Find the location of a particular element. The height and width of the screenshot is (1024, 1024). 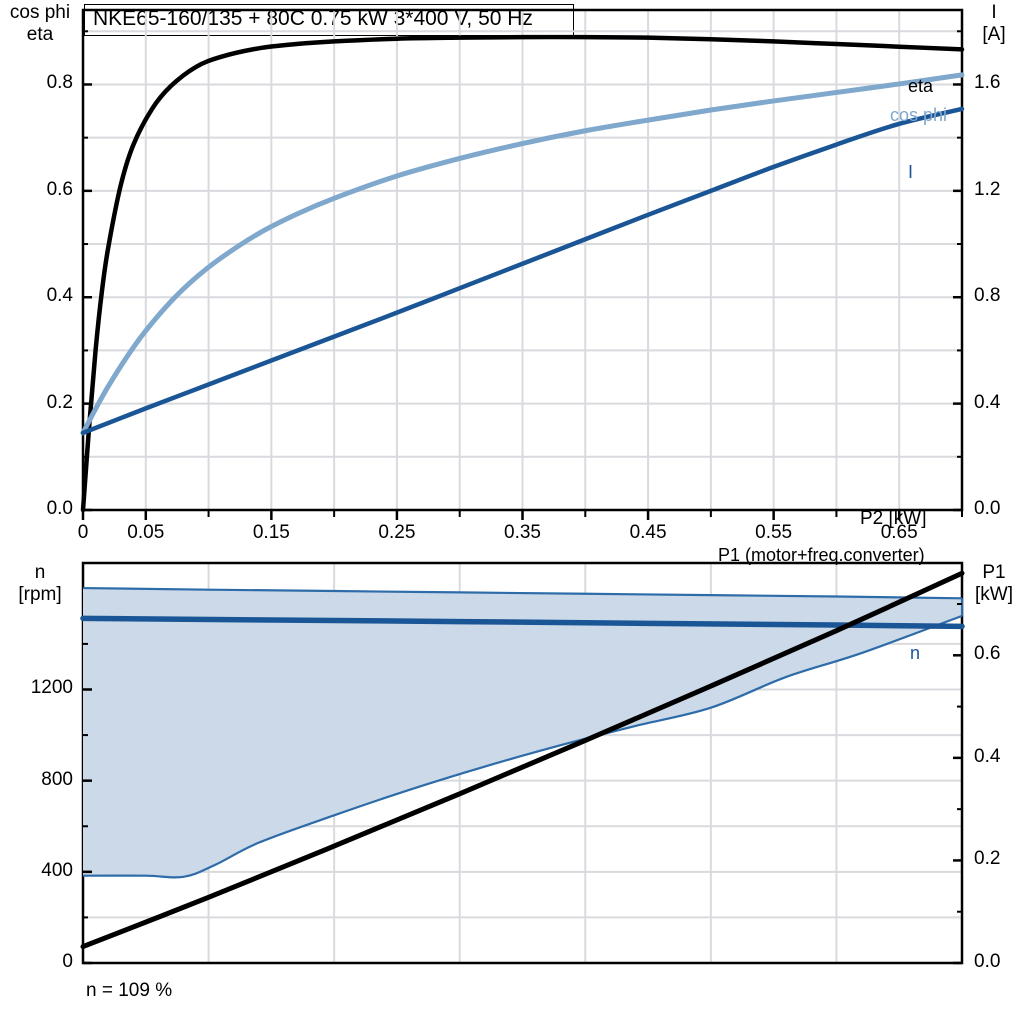

lower-left-axis-title-line2: [rpm] is located at coordinates (40, 594).